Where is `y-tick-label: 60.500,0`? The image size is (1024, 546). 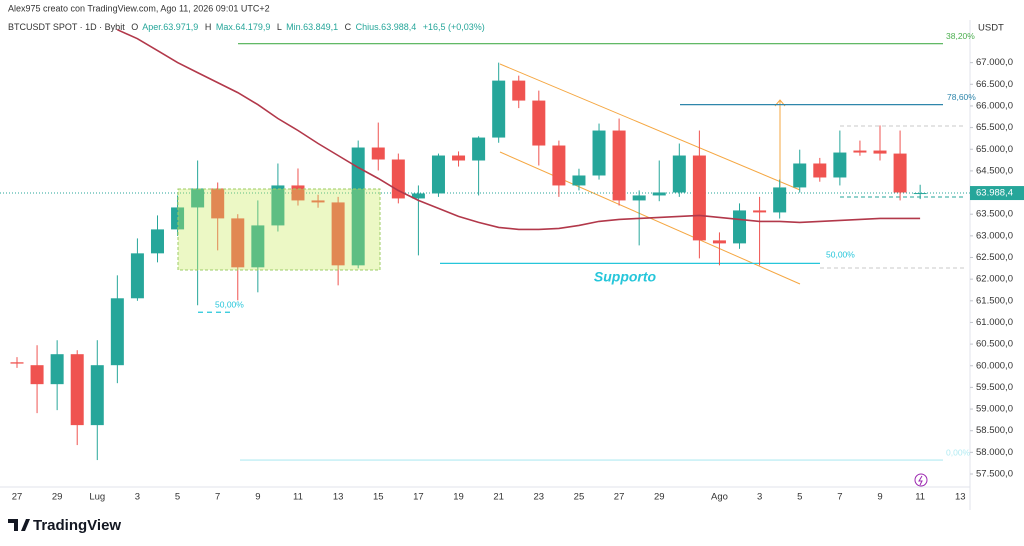 y-tick-label: 60.500,0 is located at coordinates (994, 344).